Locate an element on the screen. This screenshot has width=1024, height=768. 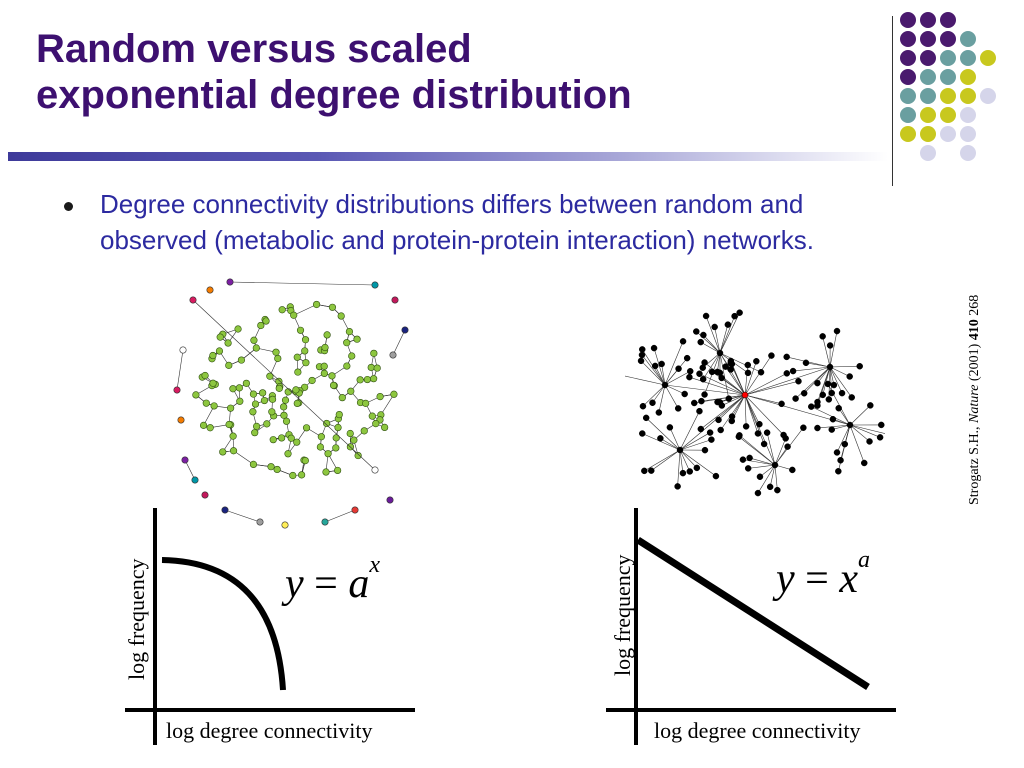
scale-free-network-diagram is located at coordinates (755, 403).